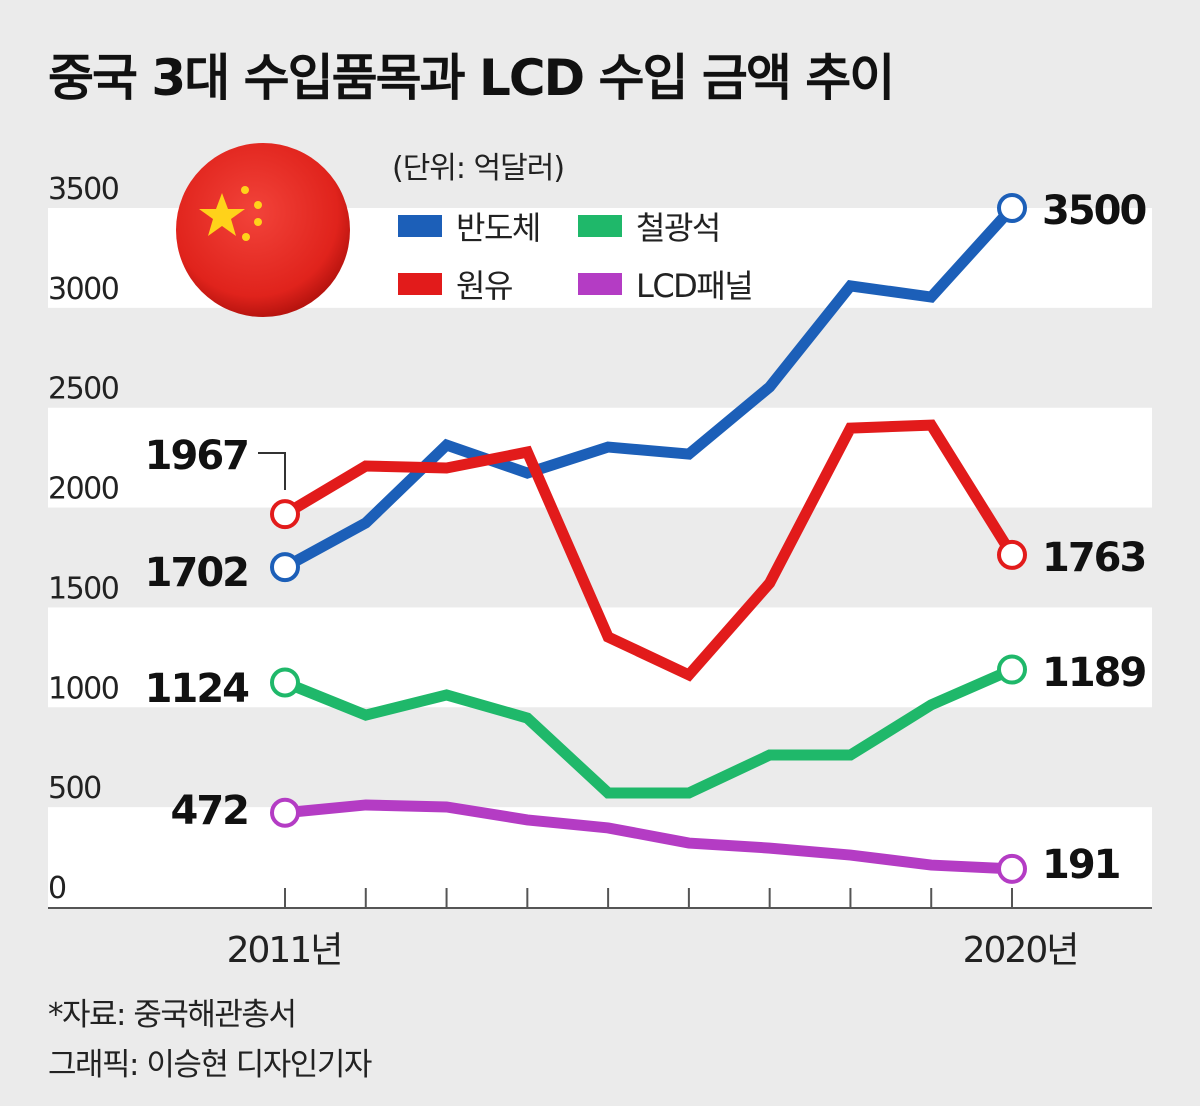 Image resolution: width=1200 pixels, height=1106 pixels. I want to click on start-value-label: 1702, so click(196, 573).